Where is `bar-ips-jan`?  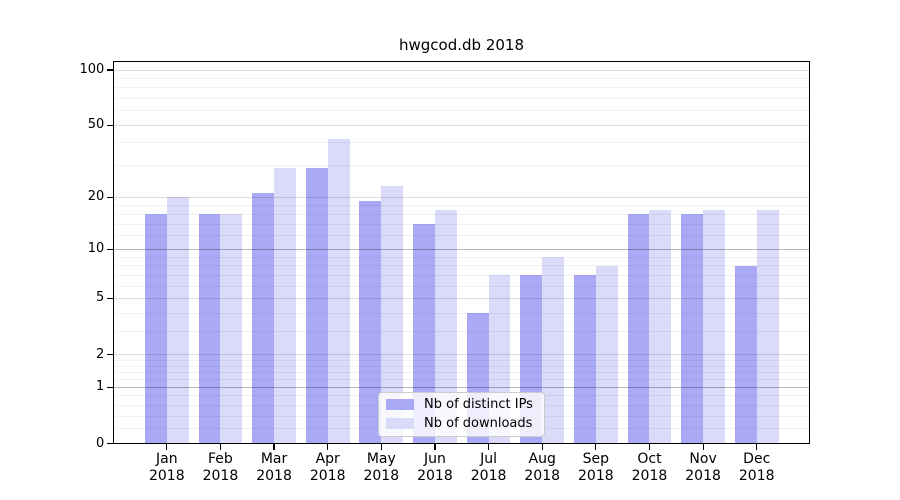 bar-ips-jan is located at coordinates (155, 329).